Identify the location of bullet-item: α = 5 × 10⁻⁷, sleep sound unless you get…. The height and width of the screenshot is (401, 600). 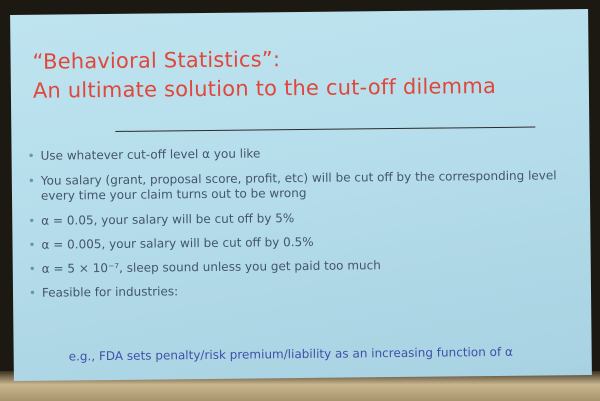
(307, 266).